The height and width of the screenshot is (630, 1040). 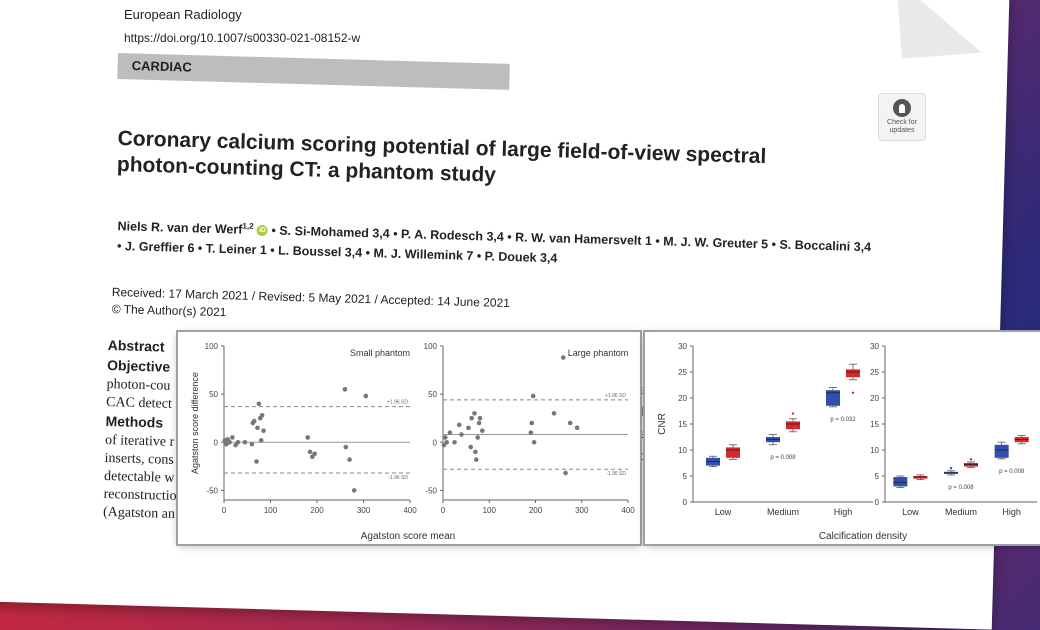 What do you see at coordinates (902, 126) in the screenshot?
I see `check-updates-label: Check for updates` at bounding box center [902, 126].